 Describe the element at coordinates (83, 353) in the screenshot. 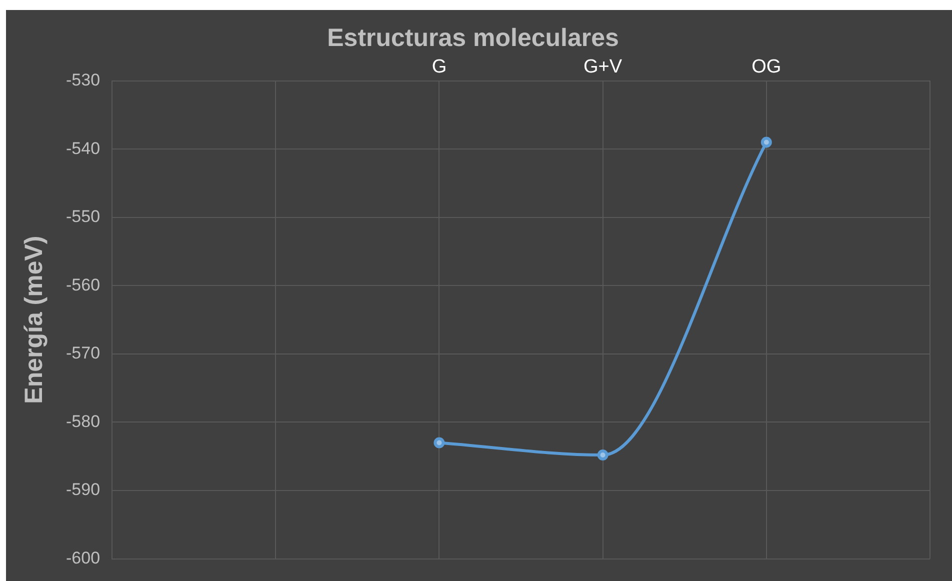

I see `y-tick-label: -570` at that location.